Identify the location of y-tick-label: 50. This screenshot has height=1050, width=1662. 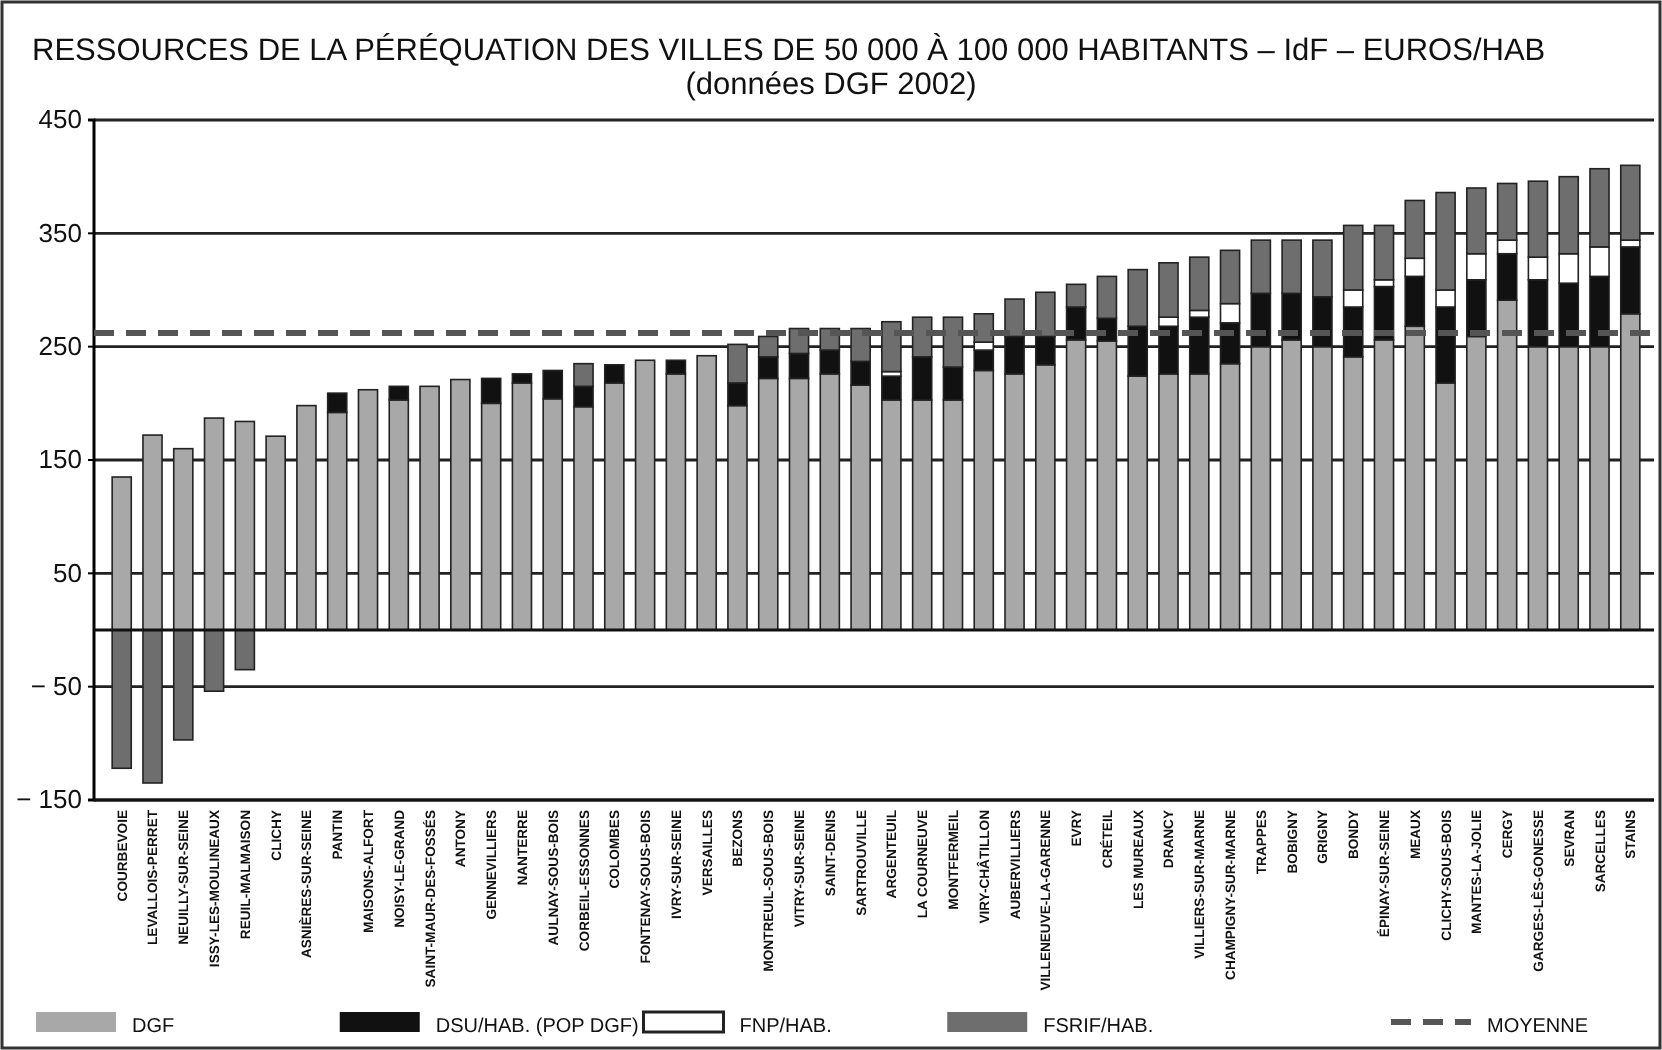
(67, 572).